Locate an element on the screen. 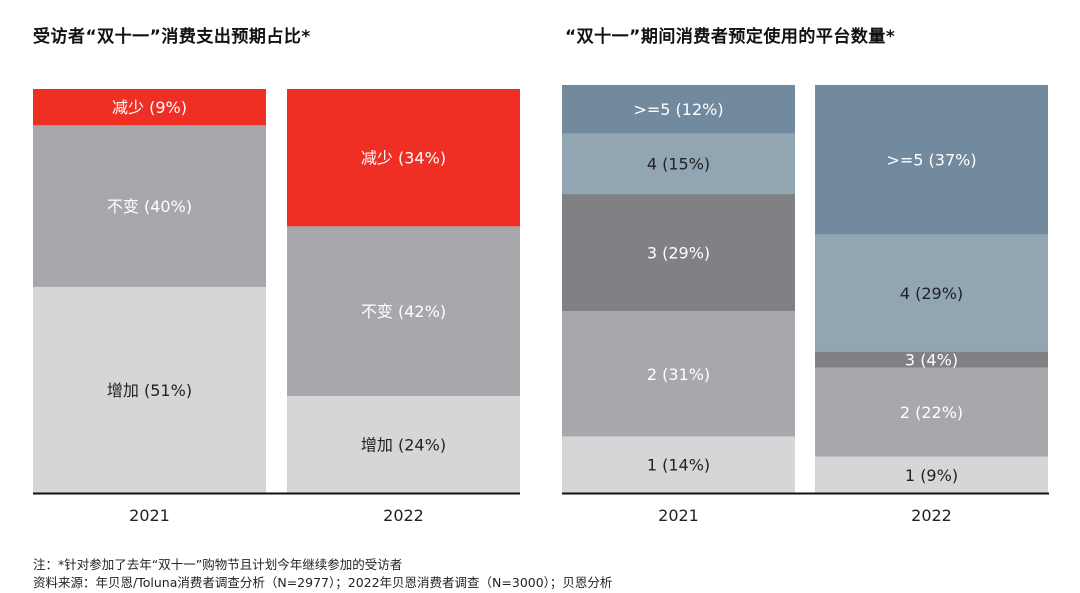 The image size is (1080, 593). chart-title-platforms: “双十一”期间消费者预定使用的平台数量* is located at coordinates (730, 37).